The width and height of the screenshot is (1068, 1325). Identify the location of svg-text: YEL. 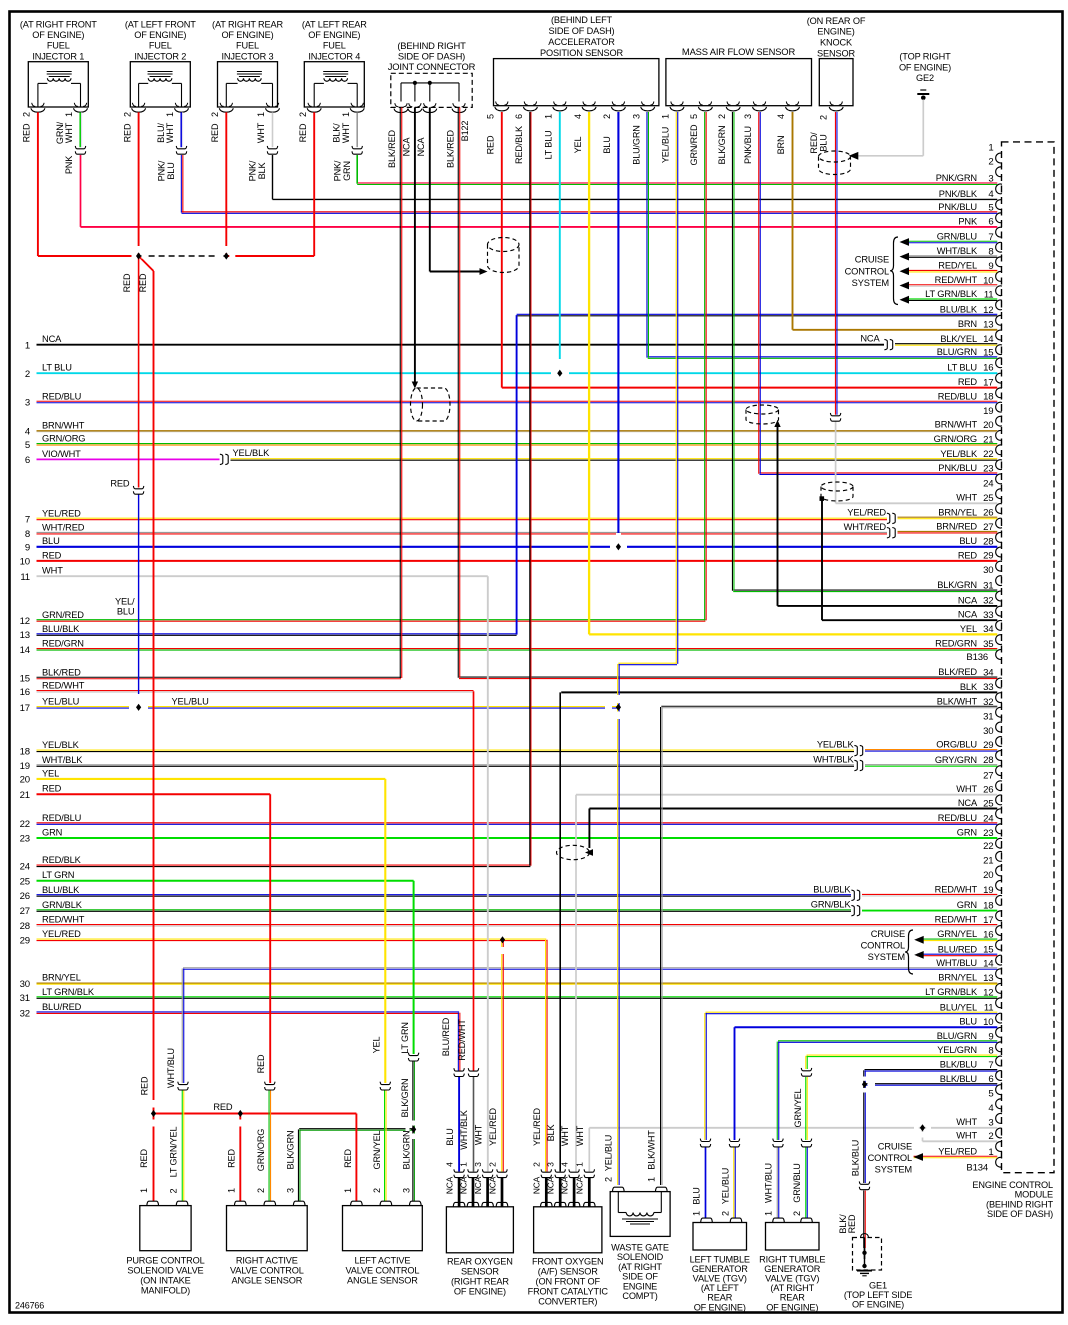
(578, 145).